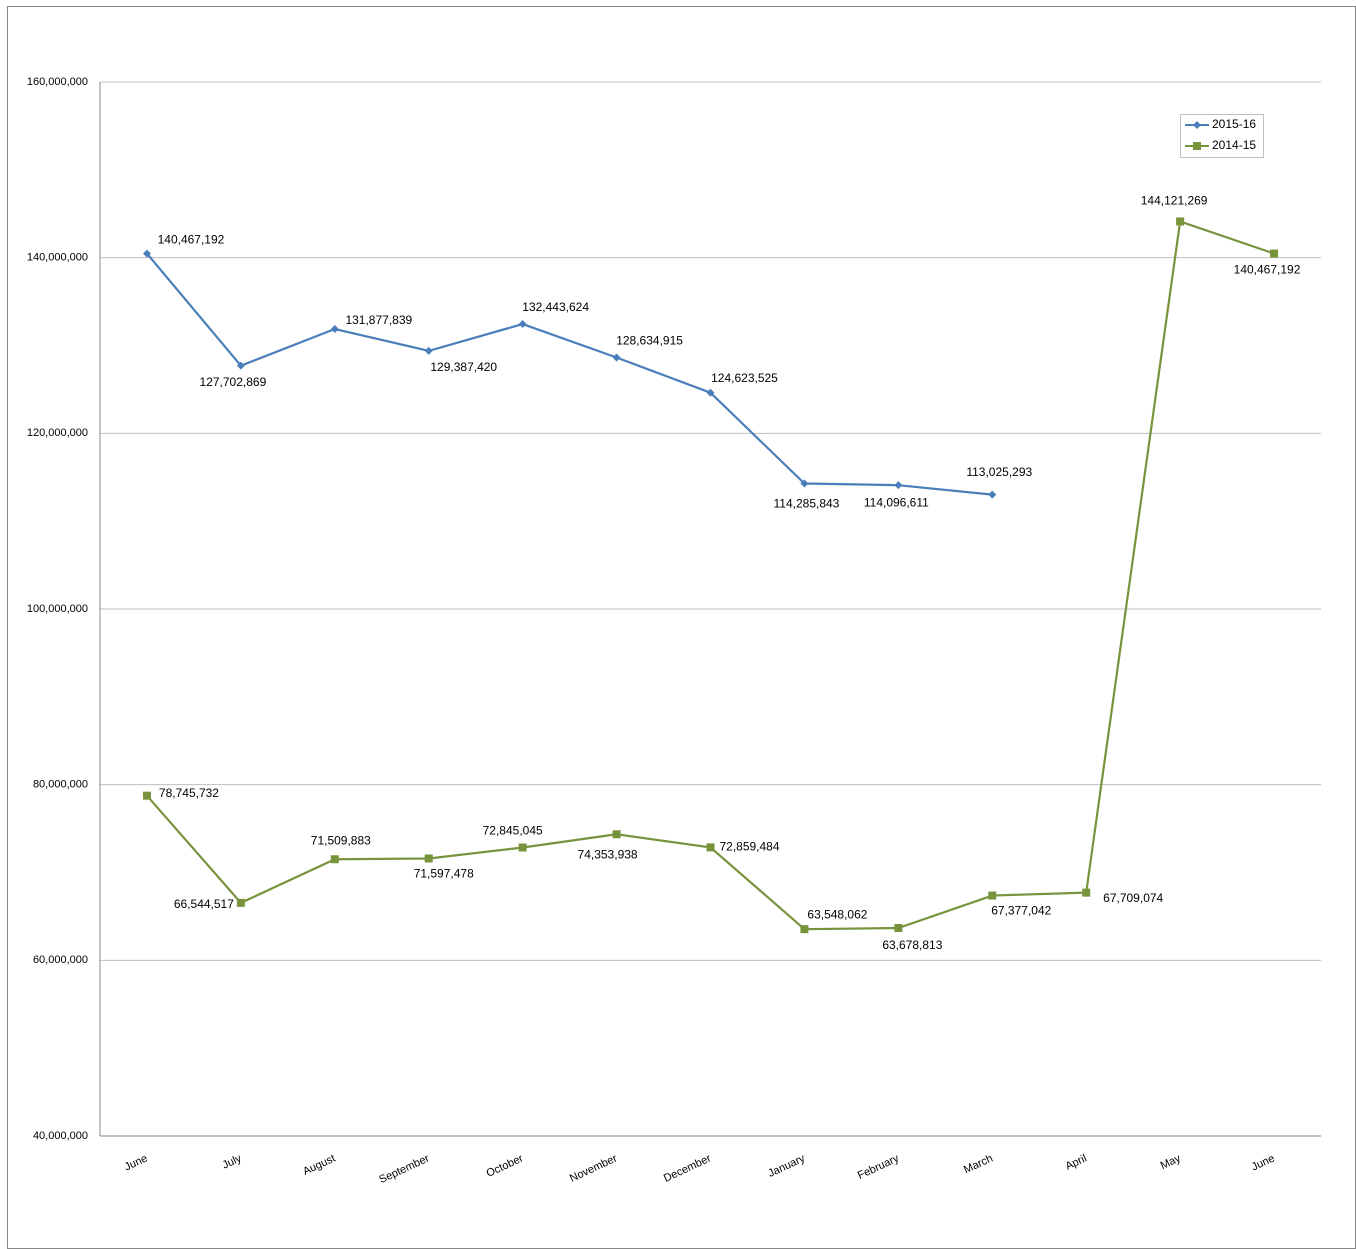 This screenshot has height=1249, width=1356. Describe the element at coordinates (60, 785) in the screenshot. I see `y-tick-label: 80,000,000` at that location.